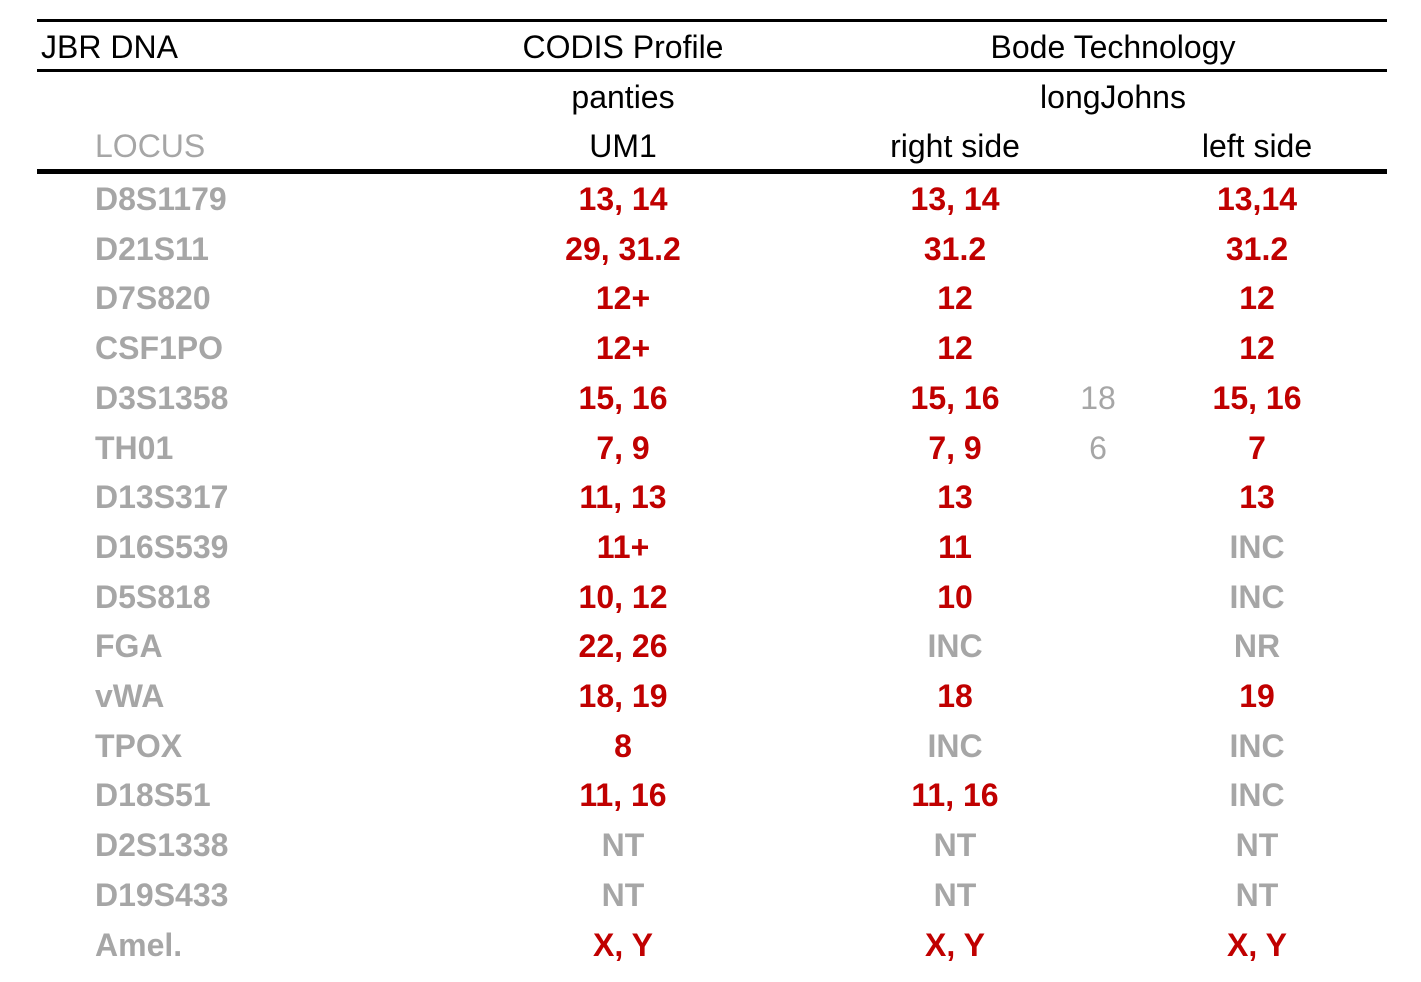  Describe the element at coordinates (710, 199) in the screenshot. I see `table-row: D8S1179 13, 14 13, 14 13,14` at that location.